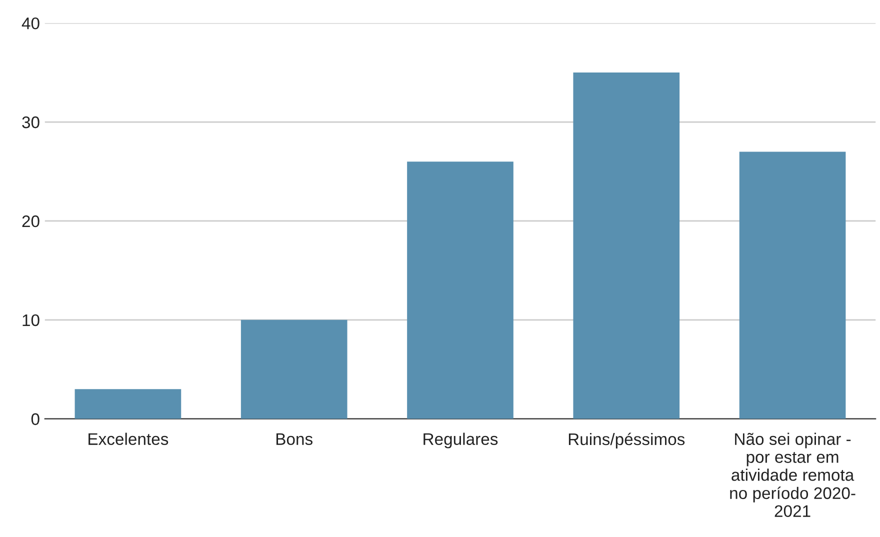  What do you see at coordinates (461, 440) in the screenshot?
I see `x-tick-label: Regulares` at bounding box center [461, 440].